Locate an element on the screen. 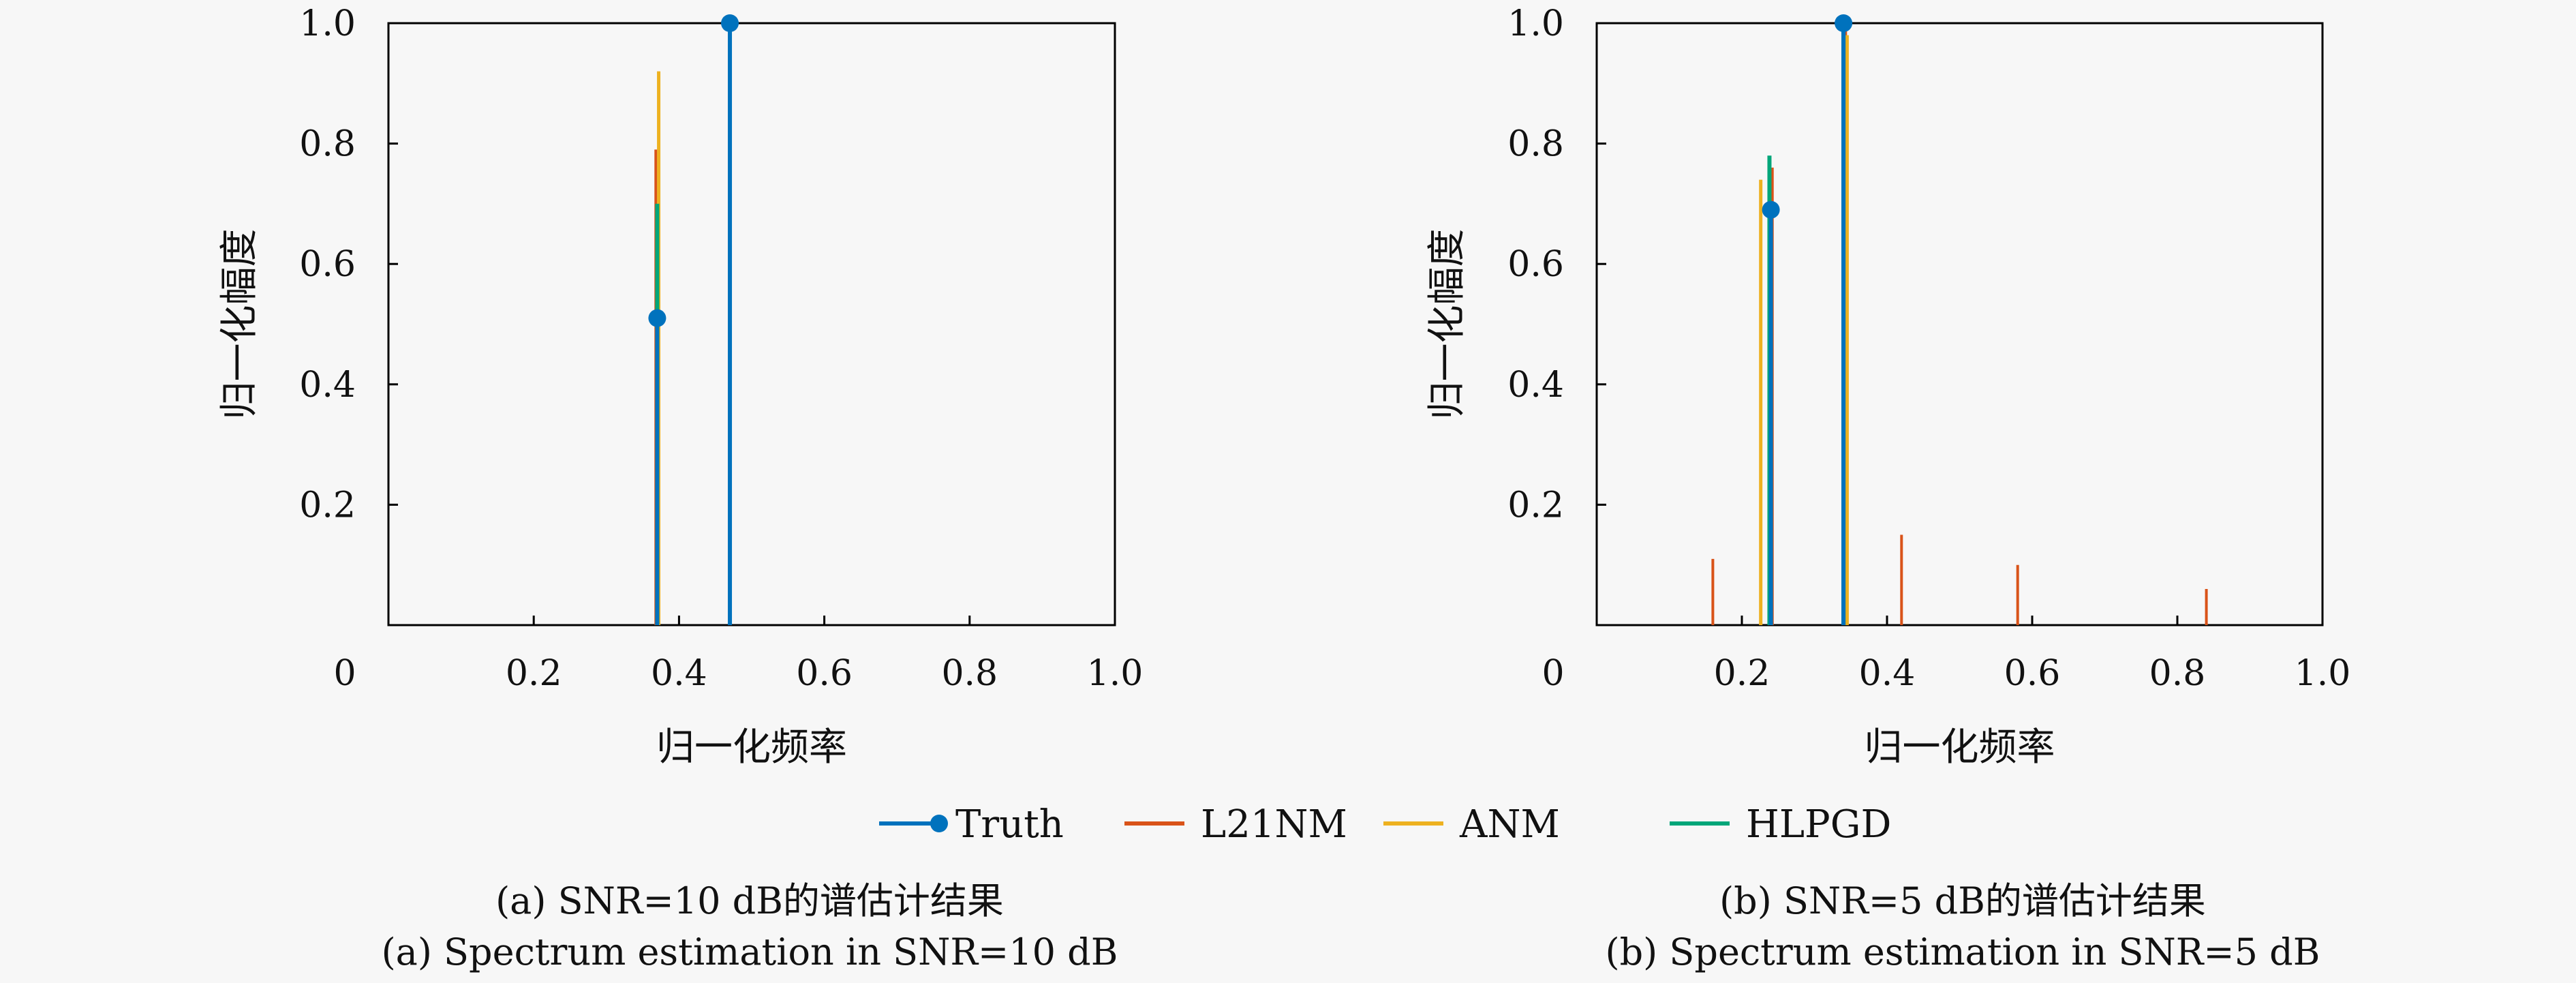  legend-label-truth: Truth is located at coordinates (1009, 824).